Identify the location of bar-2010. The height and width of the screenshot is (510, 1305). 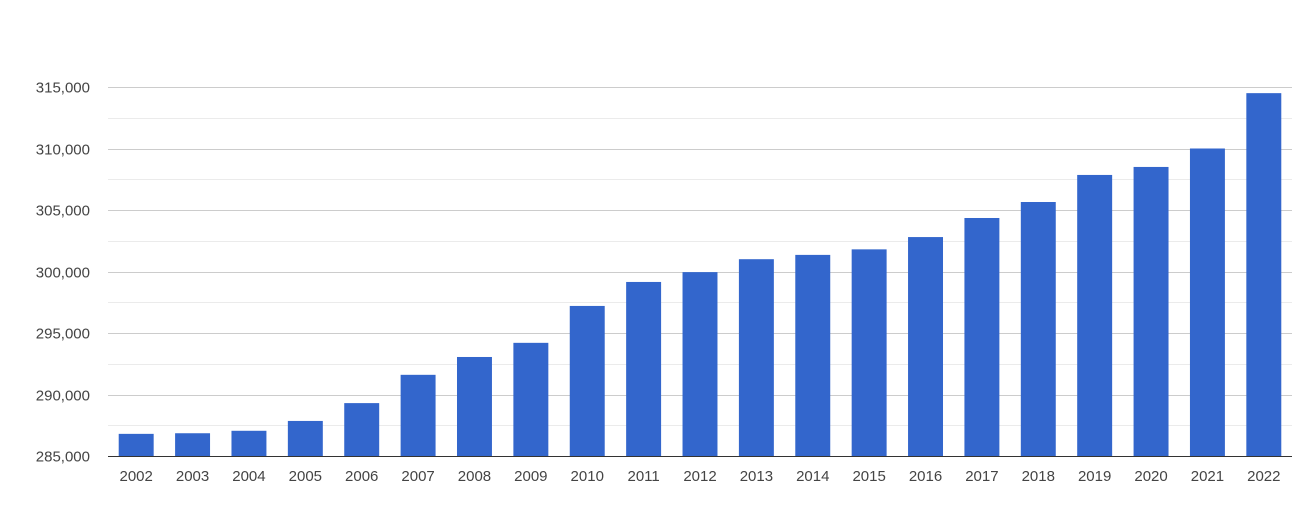
(587, 380).